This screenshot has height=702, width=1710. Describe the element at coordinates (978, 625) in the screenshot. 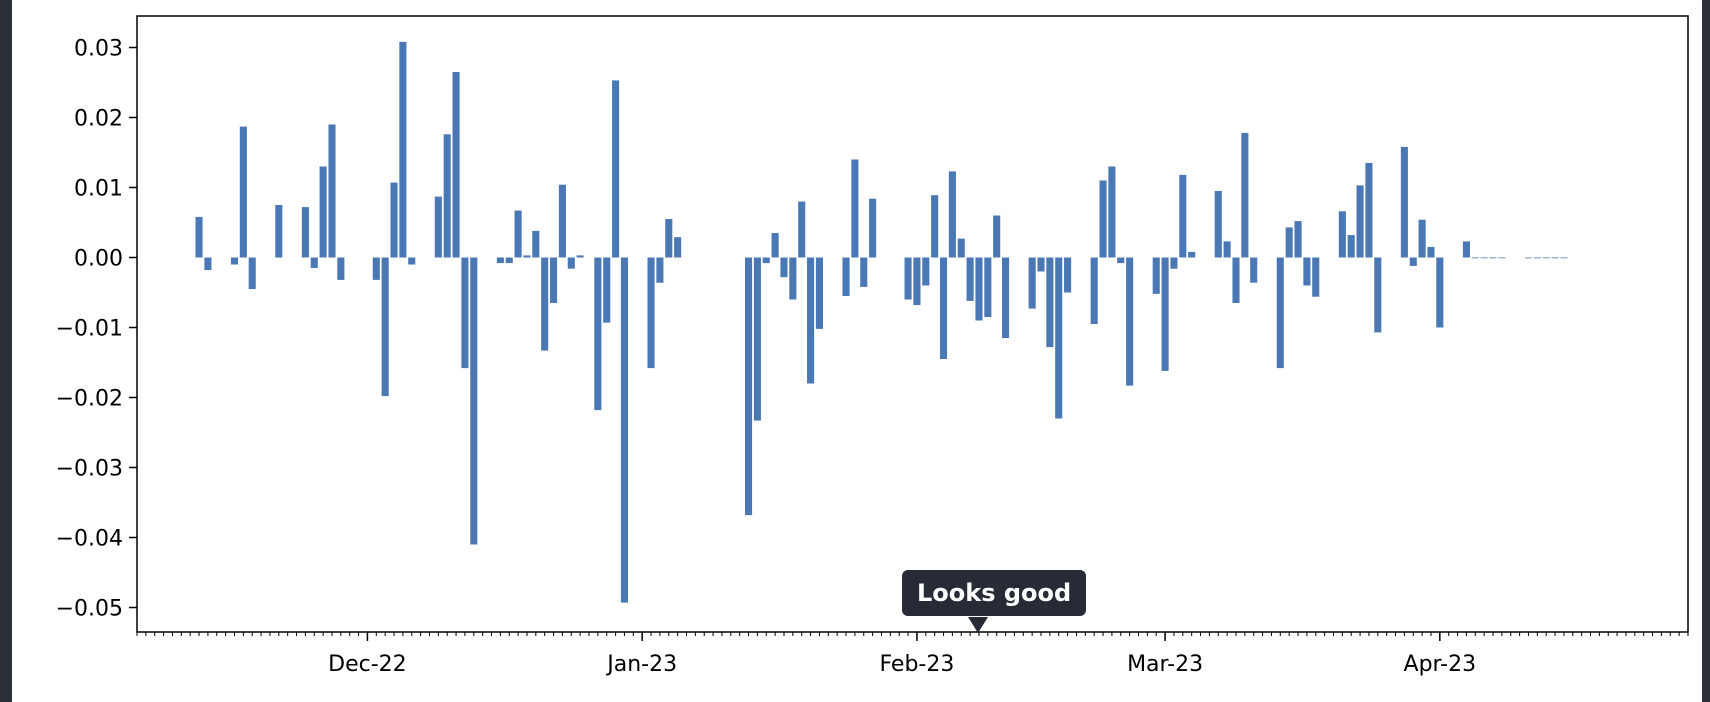

I see `tooltip-arrow` at that location.